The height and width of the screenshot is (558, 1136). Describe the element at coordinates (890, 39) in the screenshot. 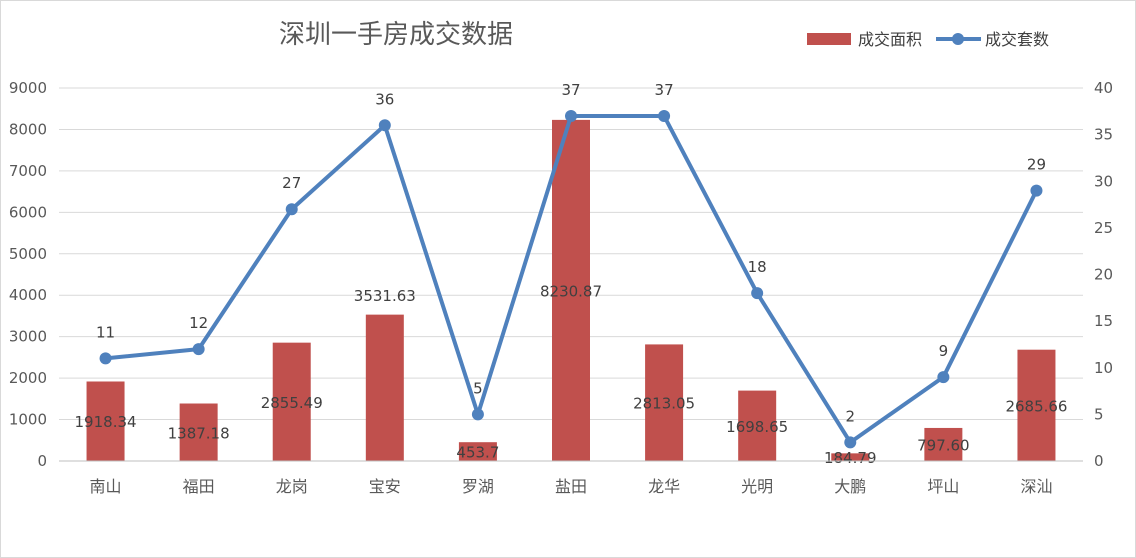

I see `legend-label-bar: 成交面积` at that location.